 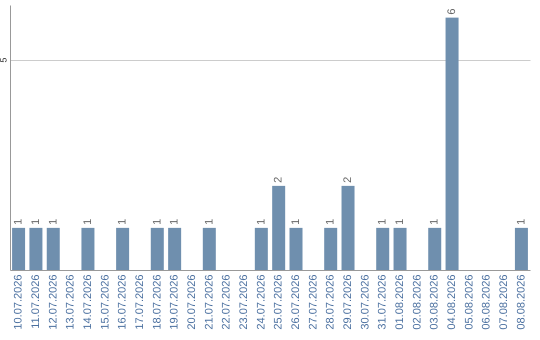 I want to click on x-tick-label: 02.08.2026, so click(x=417, y=302).